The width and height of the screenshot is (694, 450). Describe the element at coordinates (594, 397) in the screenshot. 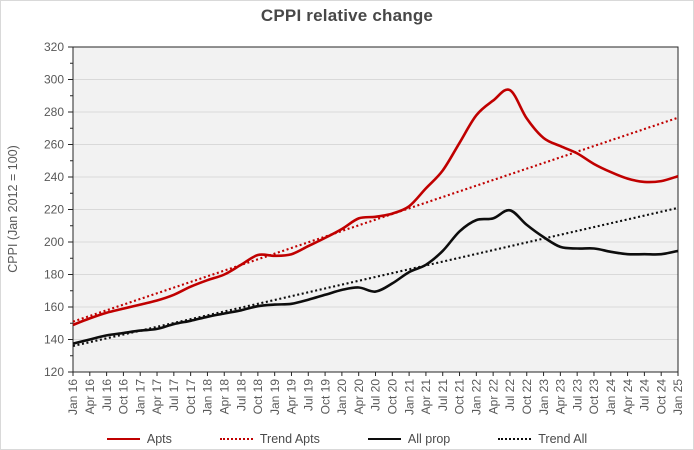

I see `svg-text: Oct 23` at that location.